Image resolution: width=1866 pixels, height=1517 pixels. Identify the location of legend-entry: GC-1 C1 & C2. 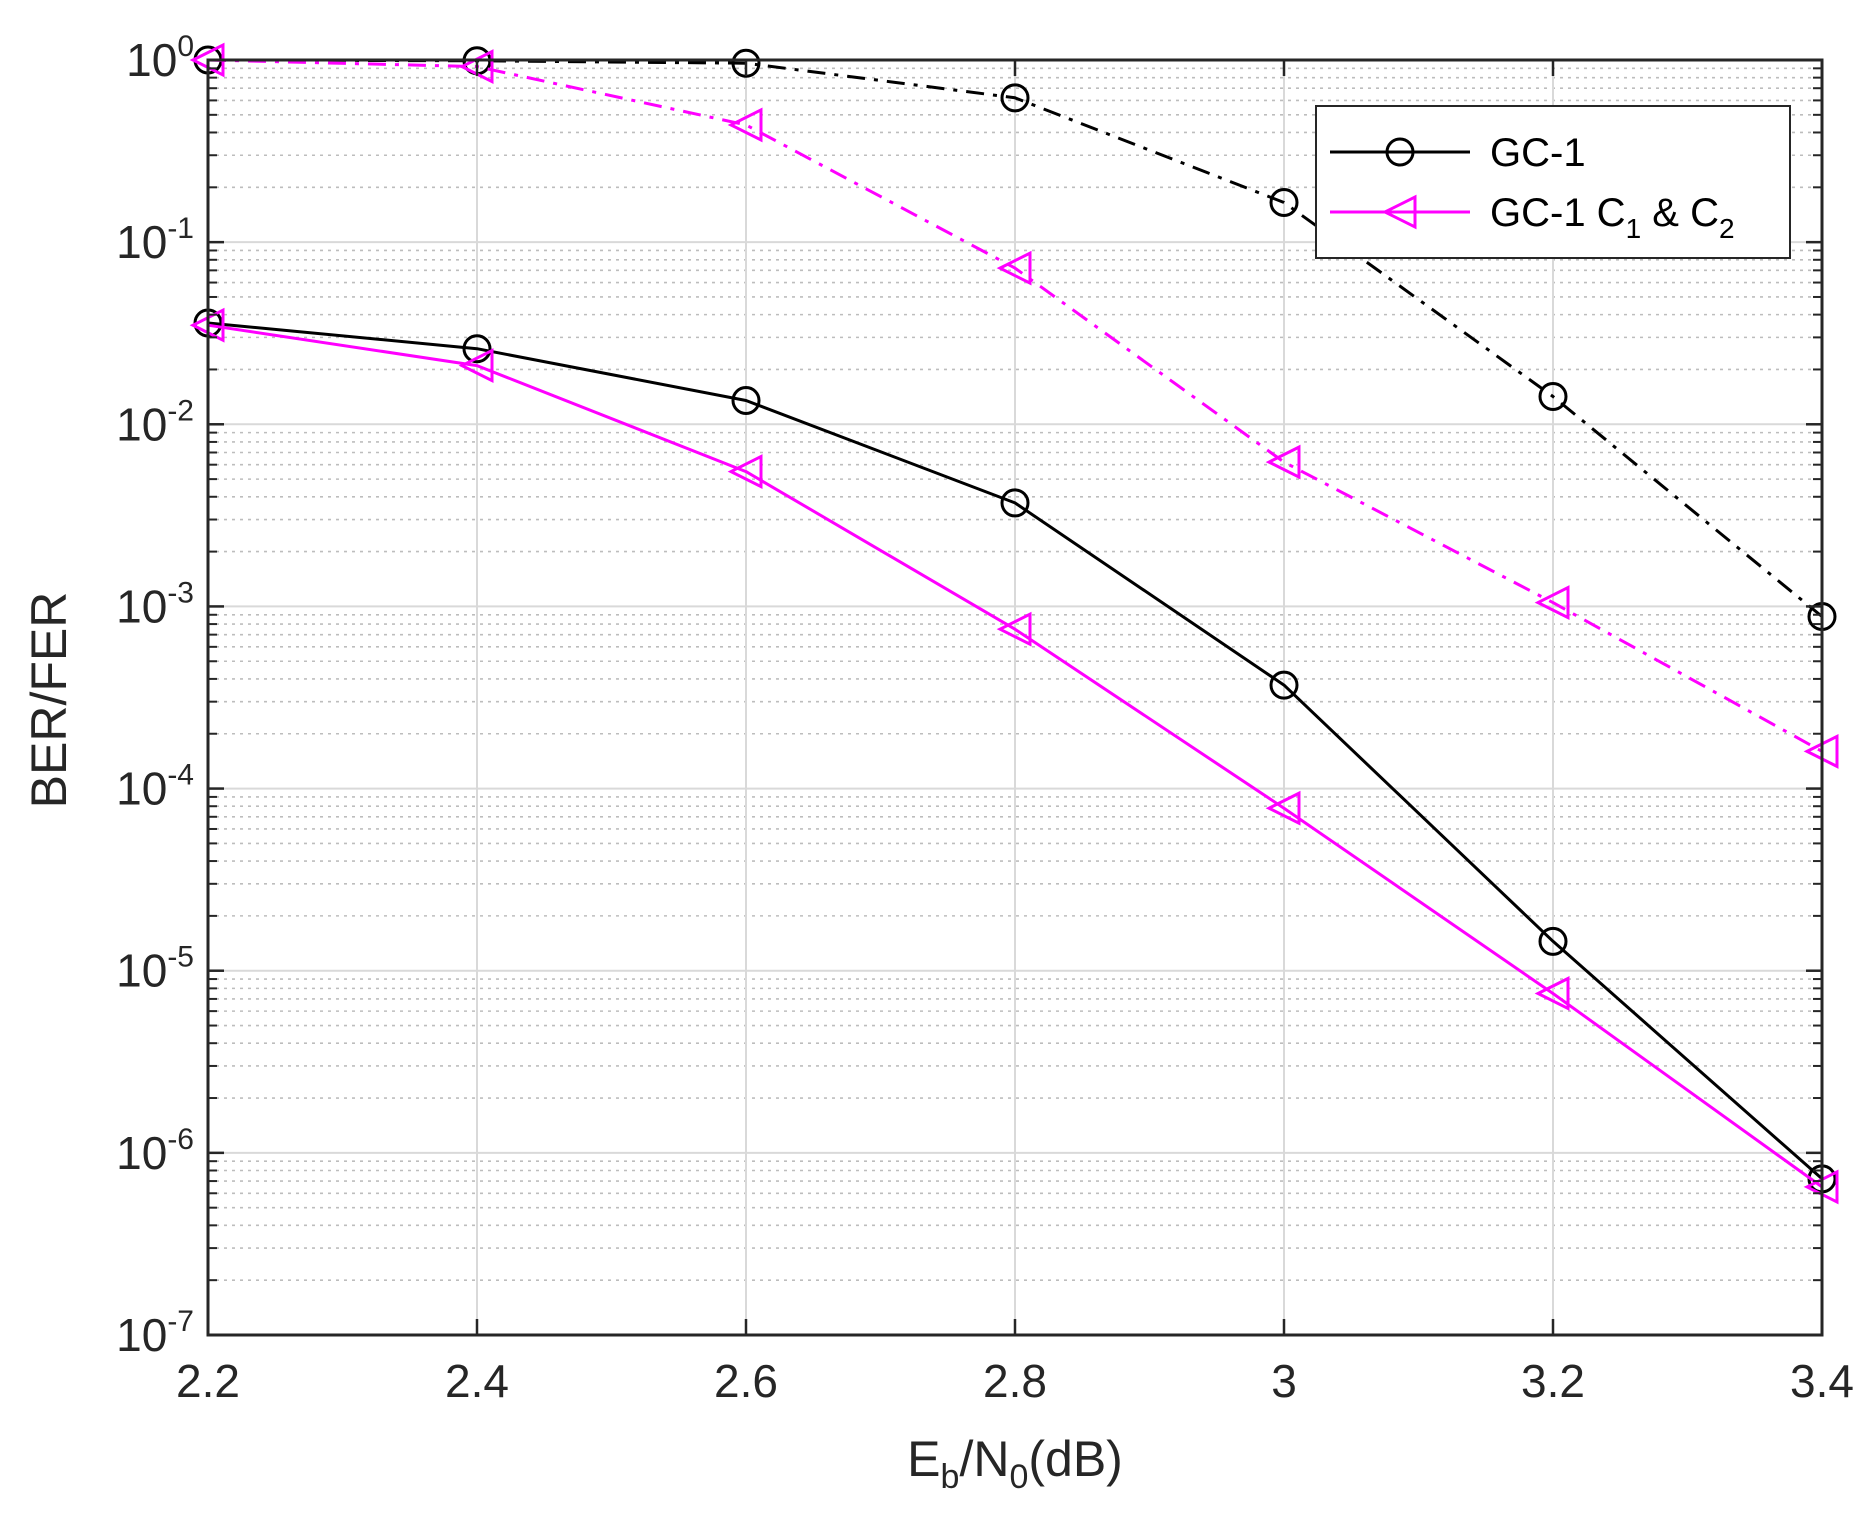
(1532, 217).